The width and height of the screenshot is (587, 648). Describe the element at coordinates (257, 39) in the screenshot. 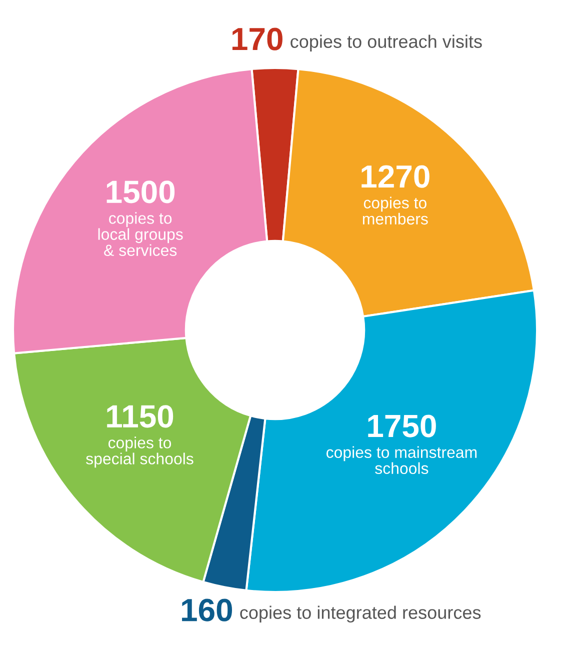

I see `data-label: 170` at that location.